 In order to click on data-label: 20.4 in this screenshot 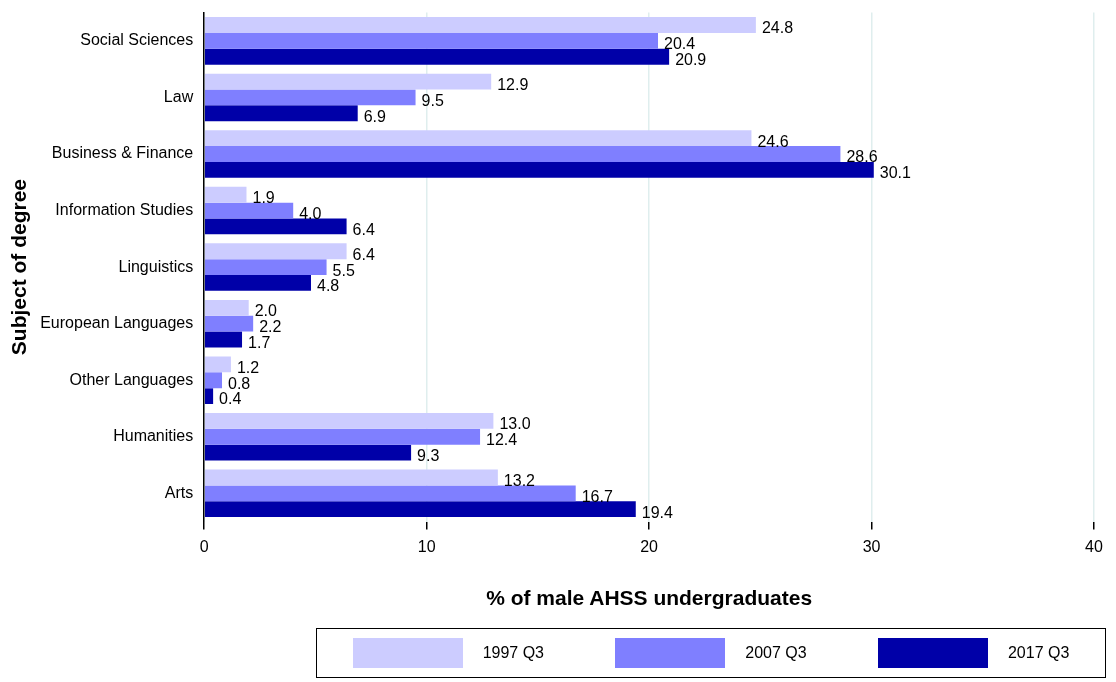, I will do `click(680, 44)`.